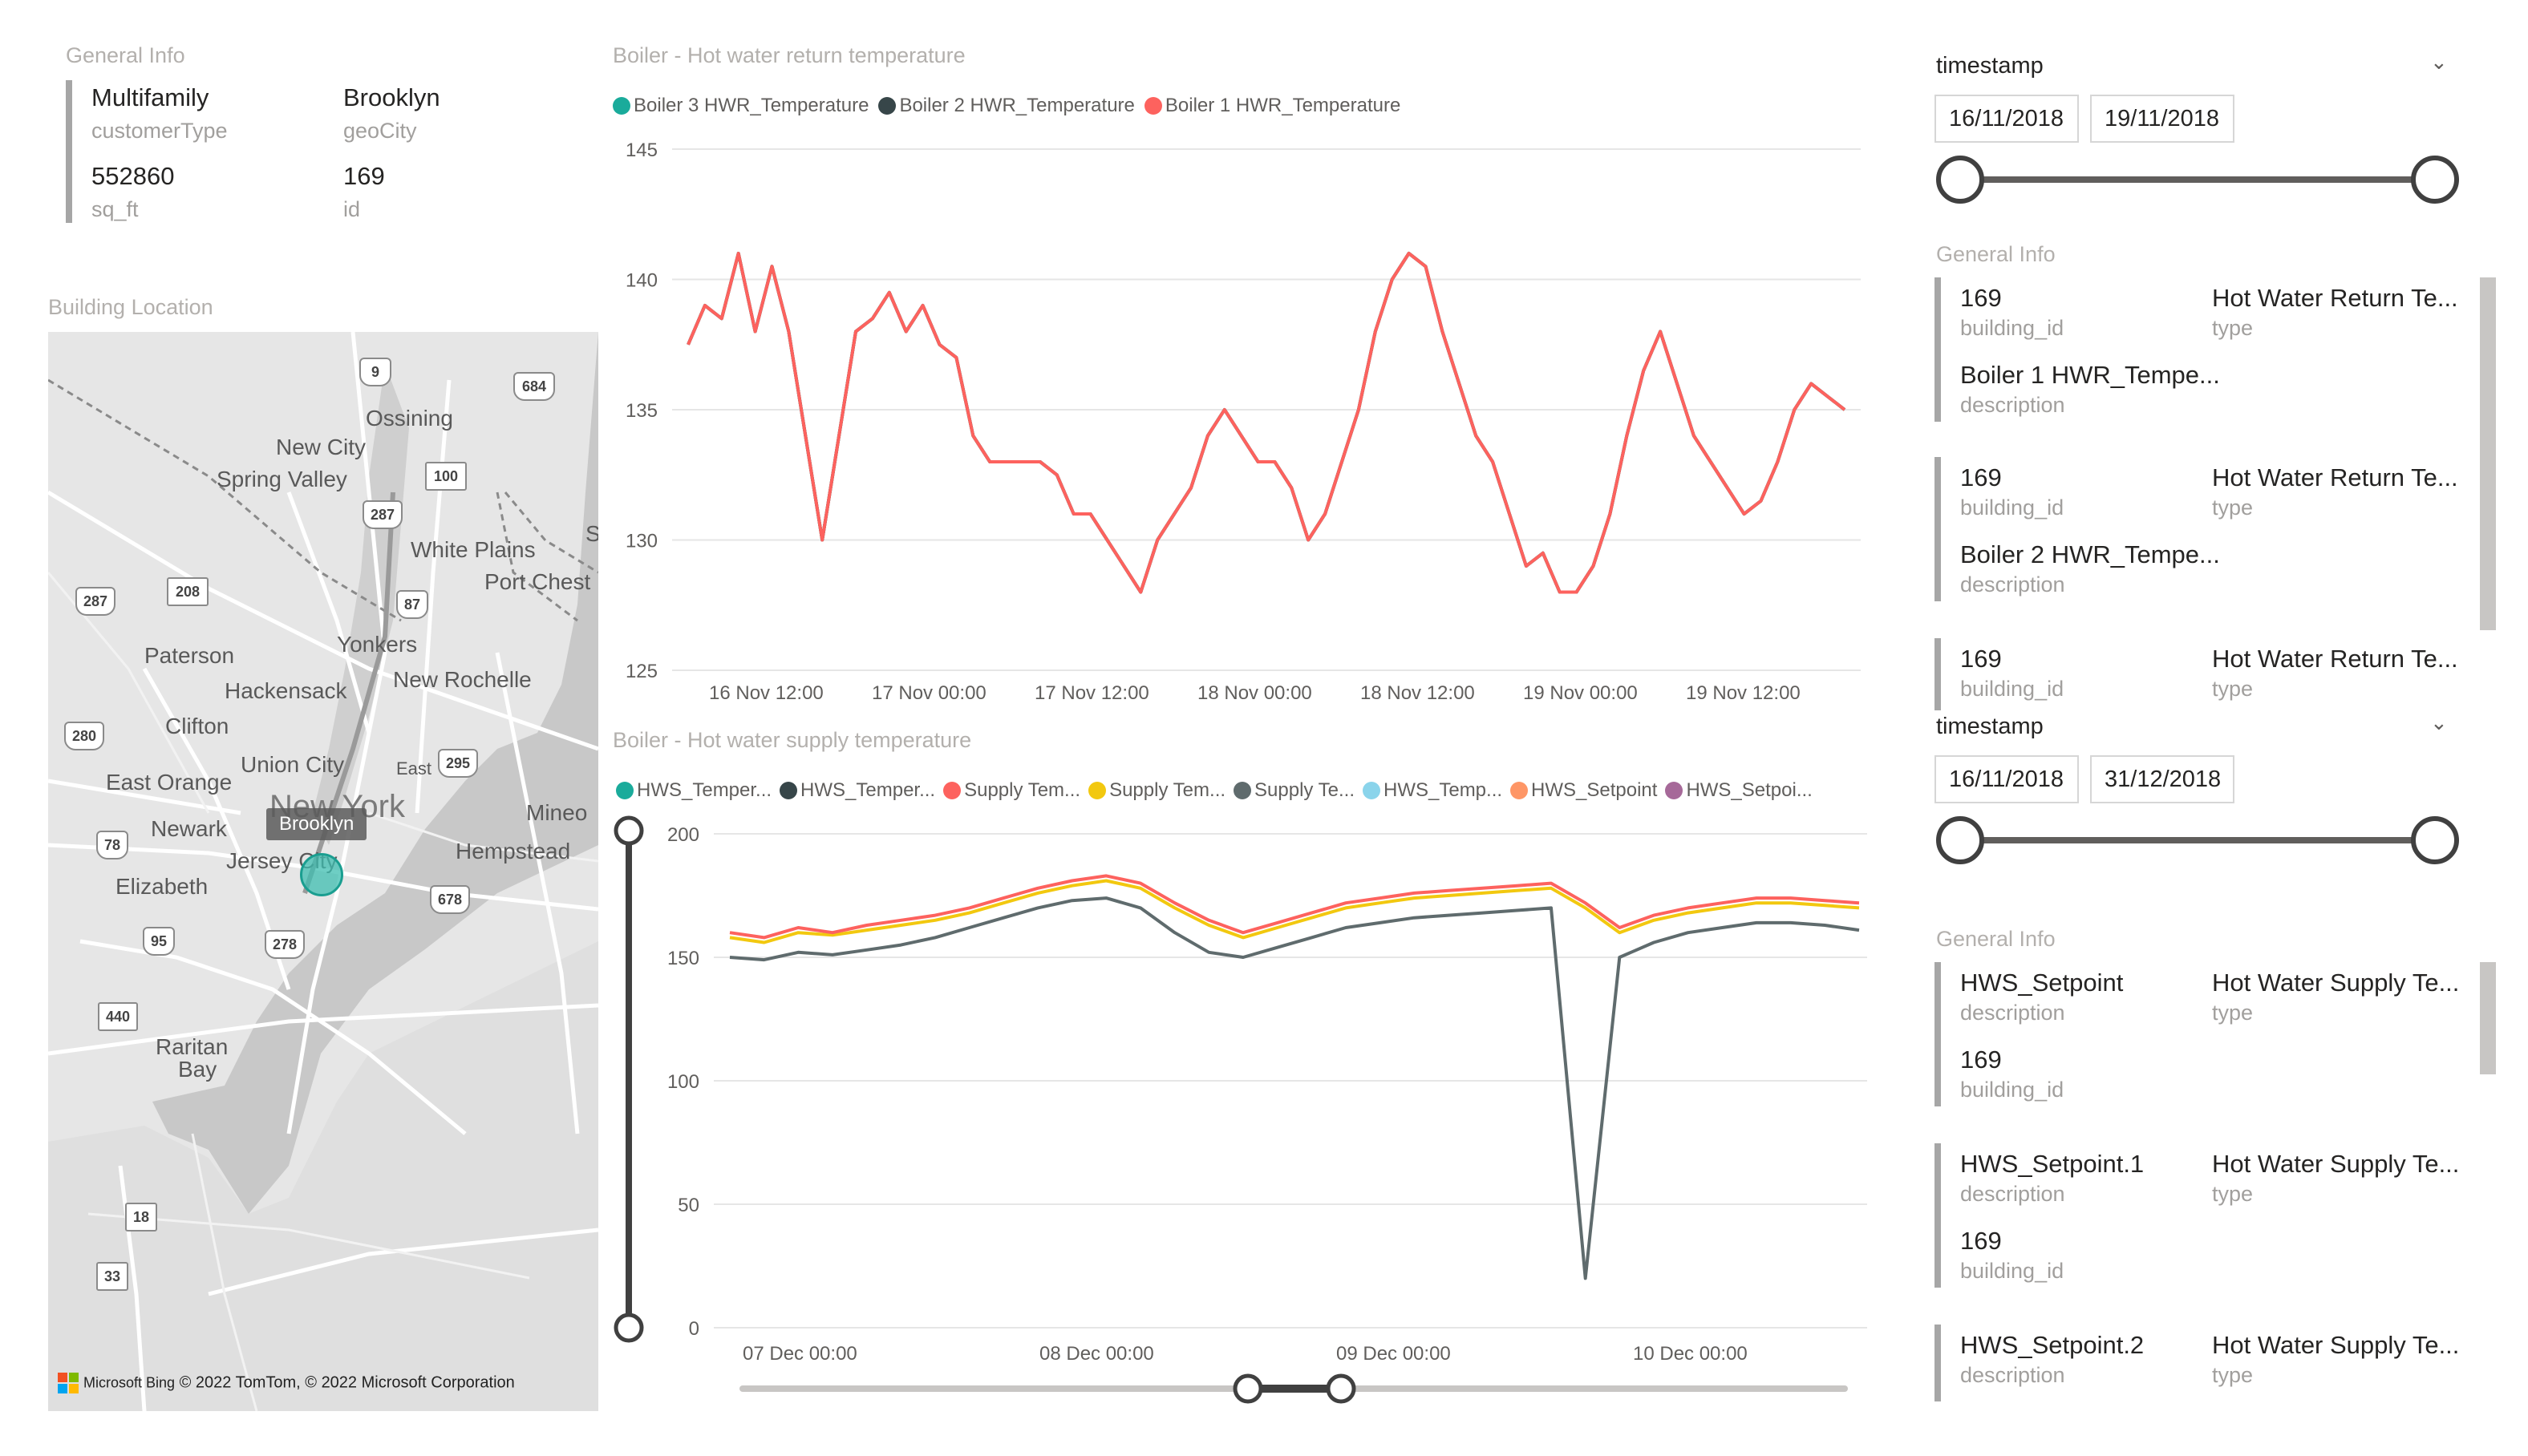 The image size is (2528, 1456). I want to click on y-tick-label: 145, so click(642, 150).